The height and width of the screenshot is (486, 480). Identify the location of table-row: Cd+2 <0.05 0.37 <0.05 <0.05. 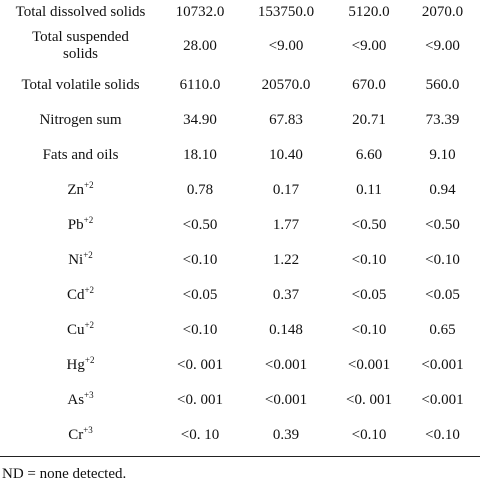
(240, 295).